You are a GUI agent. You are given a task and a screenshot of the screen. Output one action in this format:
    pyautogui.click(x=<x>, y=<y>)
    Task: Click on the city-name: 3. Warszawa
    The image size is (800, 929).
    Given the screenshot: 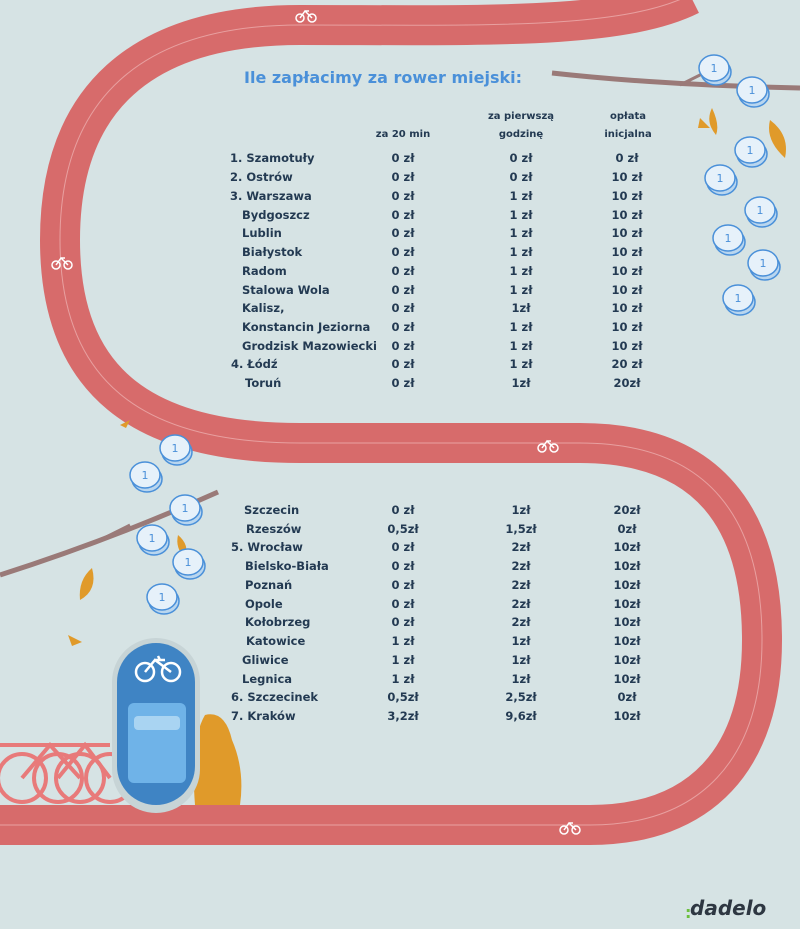 What is the action you would take?
    pyautogui.click(x=271, y=196)
    